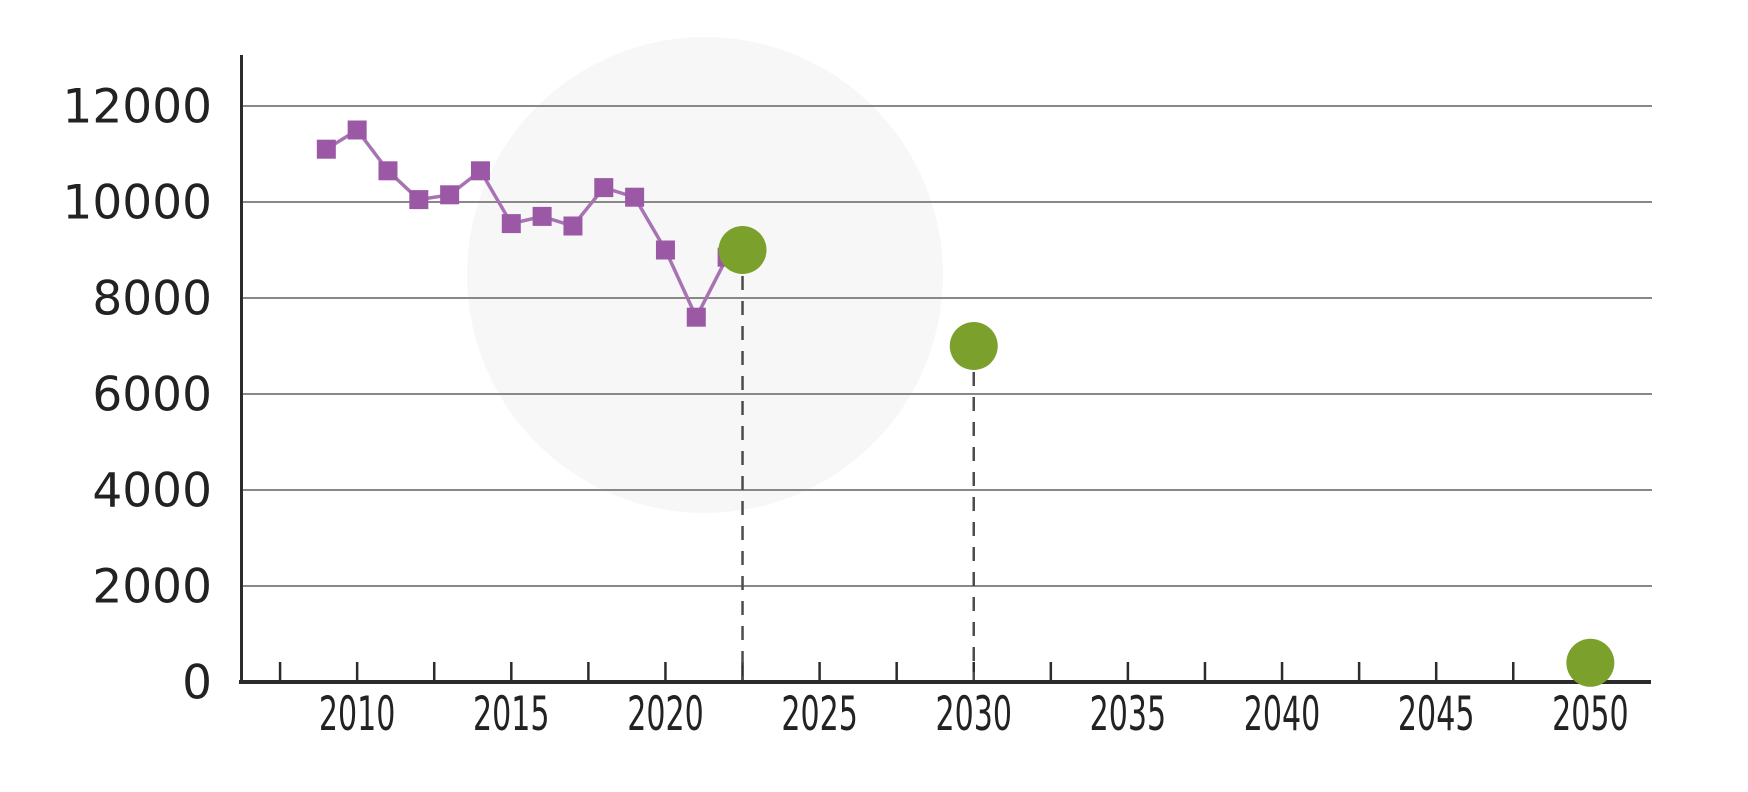  Describe the element at coordinates (665, 714) in the screenshot. I see `x-axis-label: 2020` at that location.